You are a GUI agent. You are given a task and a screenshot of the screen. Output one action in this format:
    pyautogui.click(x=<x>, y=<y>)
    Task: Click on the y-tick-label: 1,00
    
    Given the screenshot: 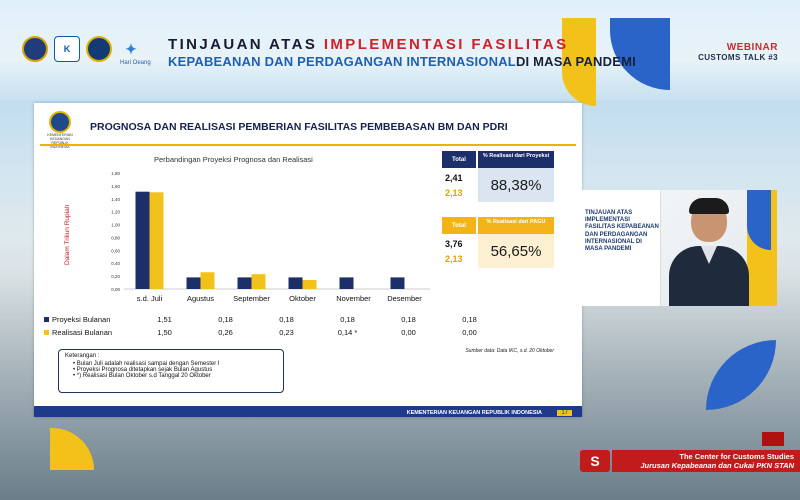 What is the action you would take?
    pyautogui.click(x=115, y=225)
    